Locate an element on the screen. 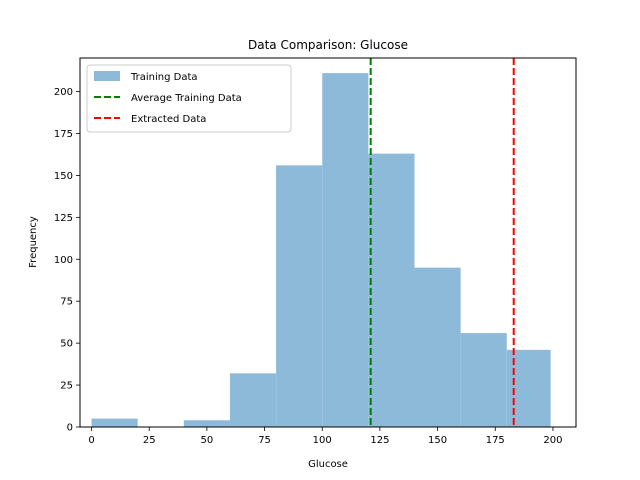  y-tick-label: 150 is located at coordinates (63, 176).